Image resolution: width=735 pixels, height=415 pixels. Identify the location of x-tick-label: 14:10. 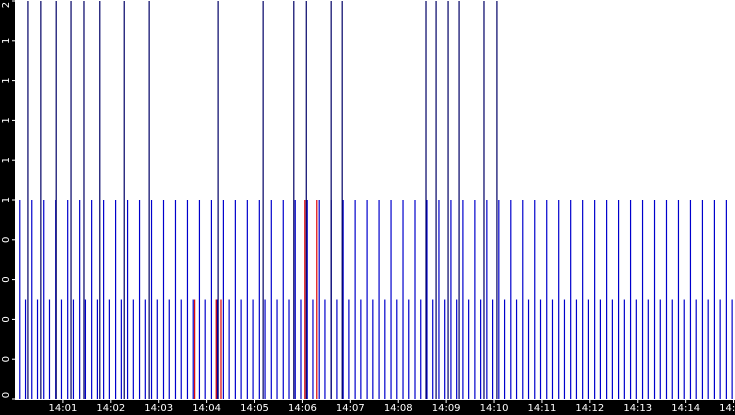
(494, 408).